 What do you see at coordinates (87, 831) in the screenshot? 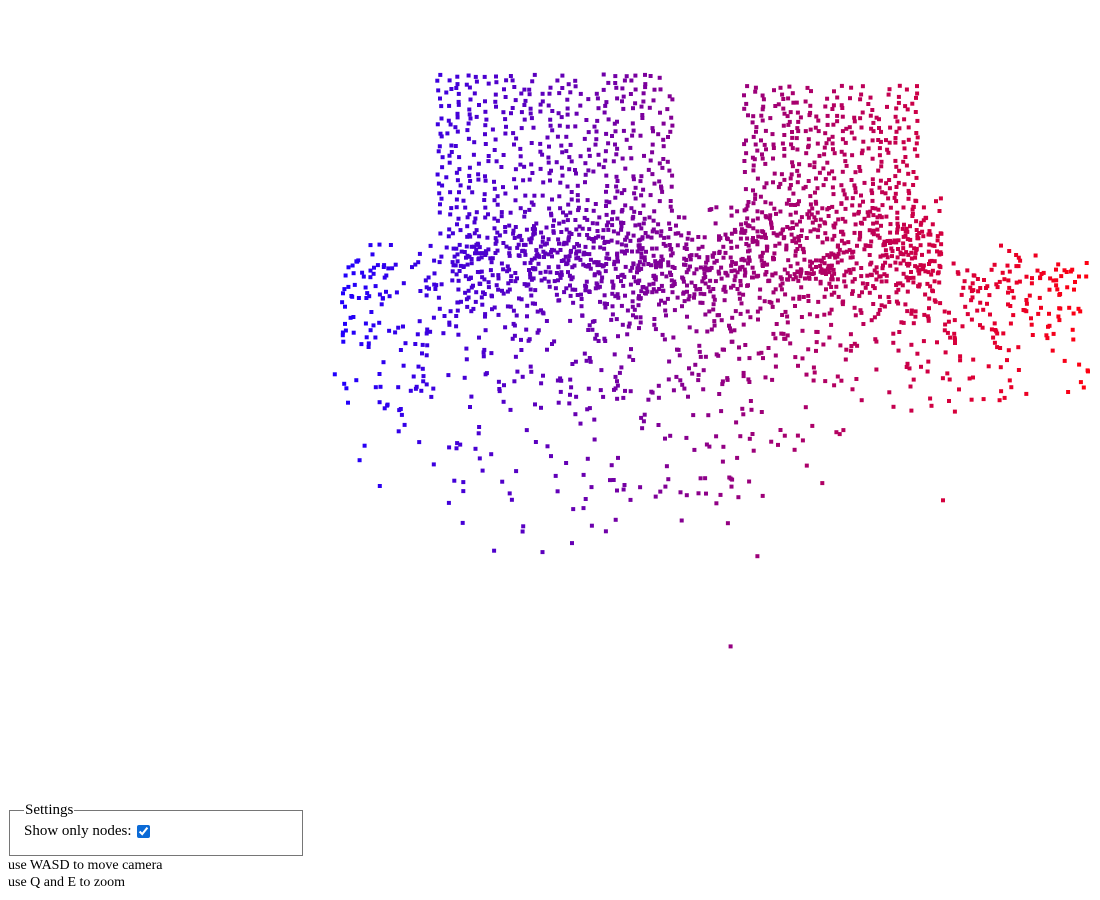
I see `show-only-nodes-row: Show only nodes:` at bounding box center [87, 831].